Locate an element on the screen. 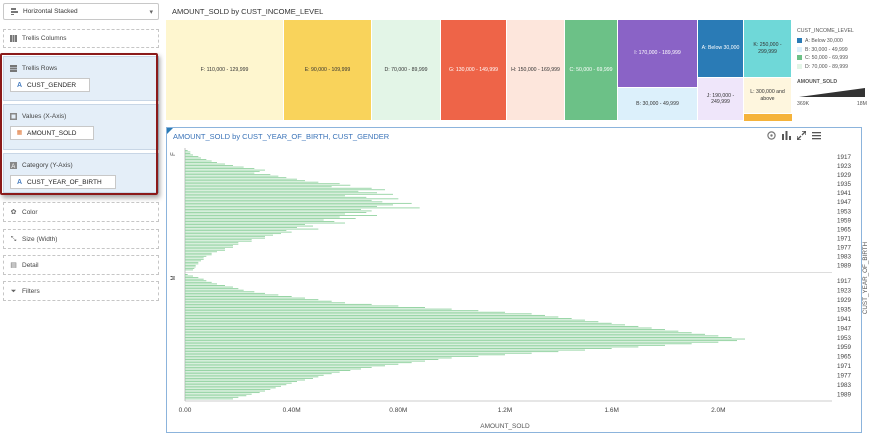 Image resolution: width=875 pixels, height=434 pixels. treemap-tile: C: 50,000 - 69,999 is located at coordinates (591, 70).